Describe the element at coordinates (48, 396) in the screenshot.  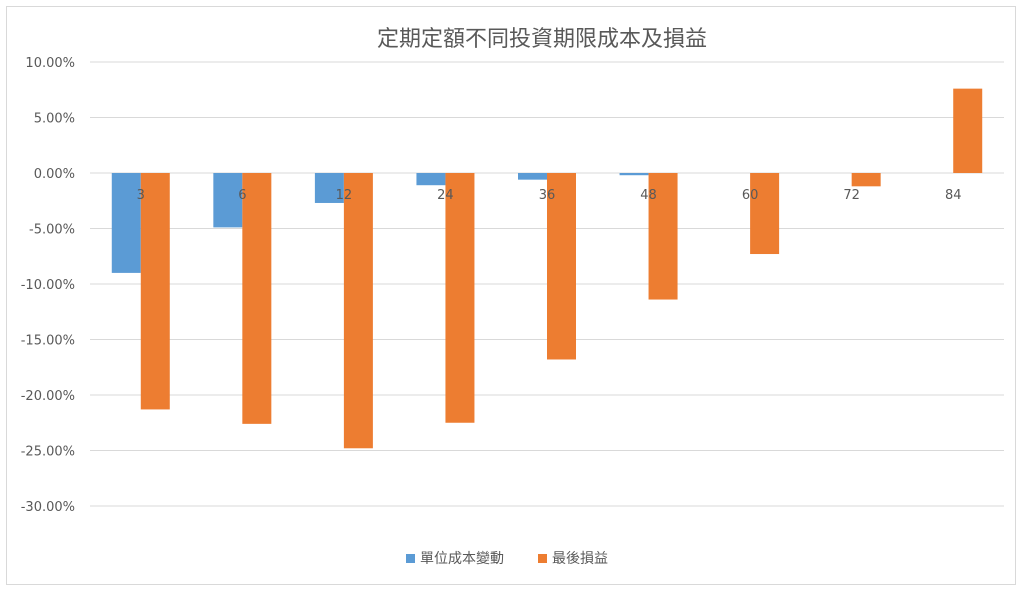
I see `y-tick-label: -20.00%` at that location.